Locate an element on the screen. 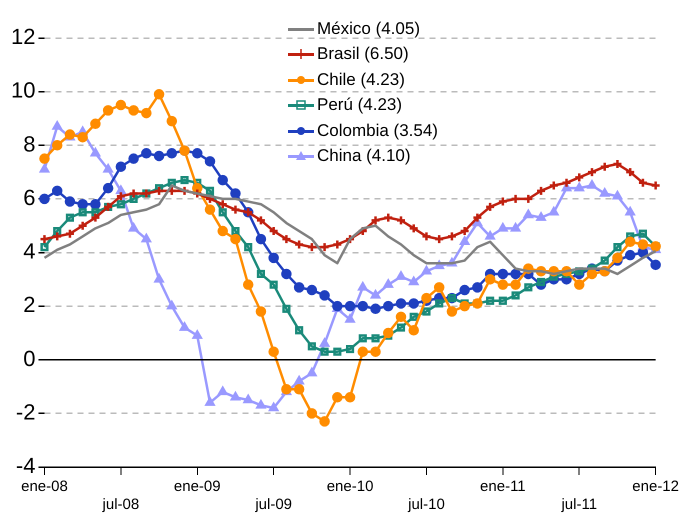 The image size is (690, 525). x-tick-label: ene-10 is located at coordinates (350, 487).